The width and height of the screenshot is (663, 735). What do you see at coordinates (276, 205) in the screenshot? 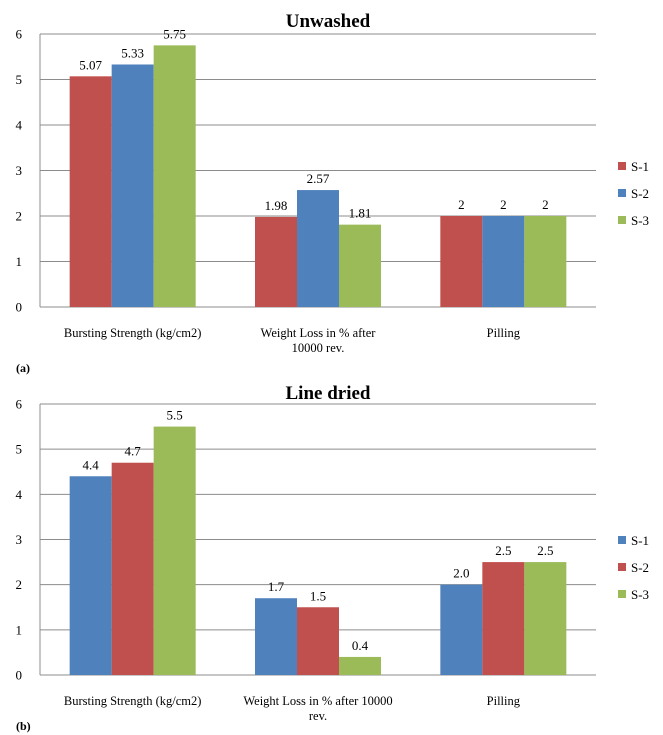
I see `data-label: 1.98` at bounding box center [276, 205].